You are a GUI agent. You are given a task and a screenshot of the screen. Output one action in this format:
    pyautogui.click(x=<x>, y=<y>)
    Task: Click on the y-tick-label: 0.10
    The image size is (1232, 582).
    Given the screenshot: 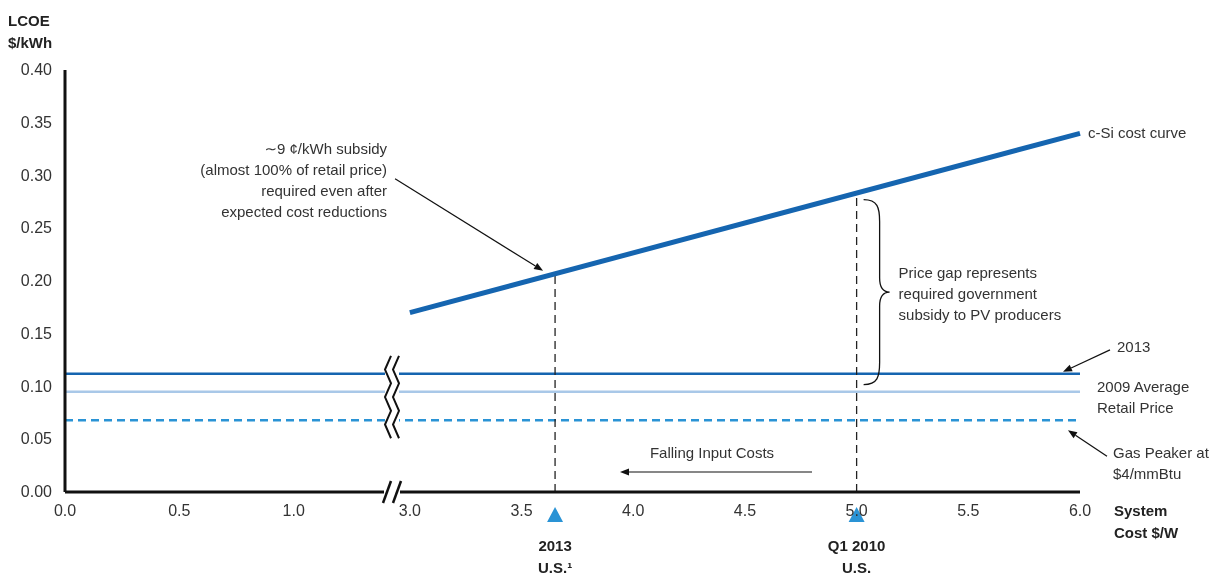 What is the action you would take?
    pyautogui.click(x=36, y=386)
    